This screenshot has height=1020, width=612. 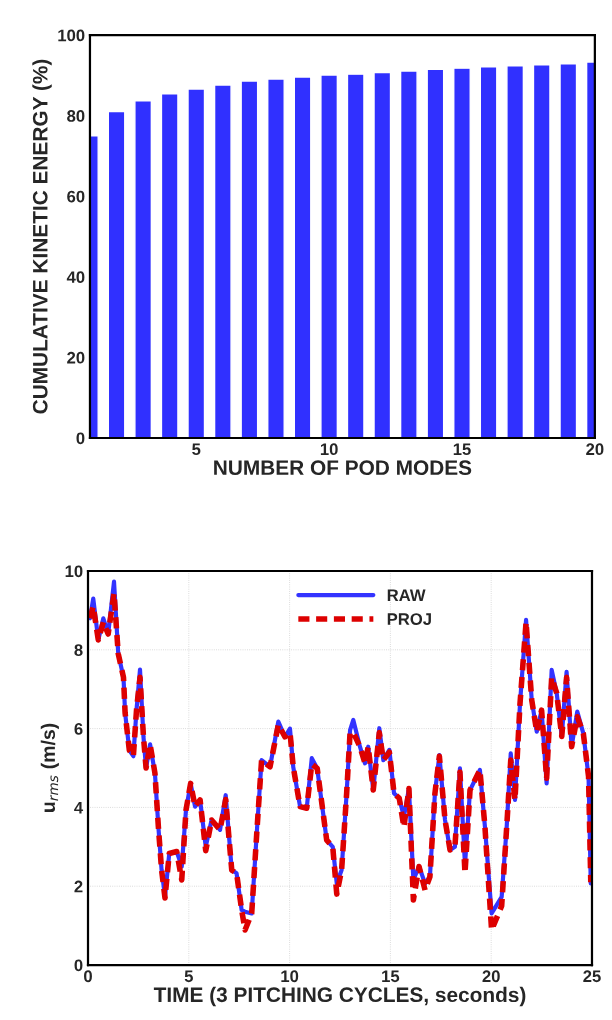 What do you see at coordinates (49, 768) in the screenshot?
I see `y-axis-title: u$_{rms}$ (m/s)` at bounding box center [49, 768].